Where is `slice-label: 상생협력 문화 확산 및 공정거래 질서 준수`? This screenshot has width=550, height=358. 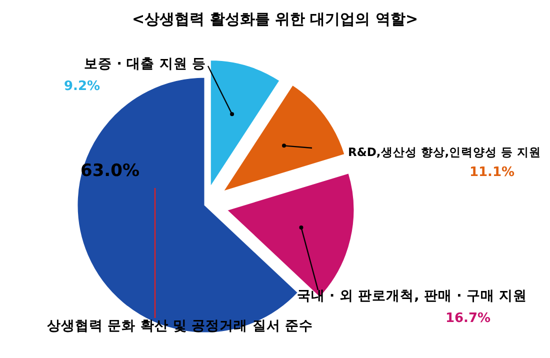
slice-label: 상생협력 문화 확산 및 공정거래 질서 준수 is located at coordinates (180, 326).